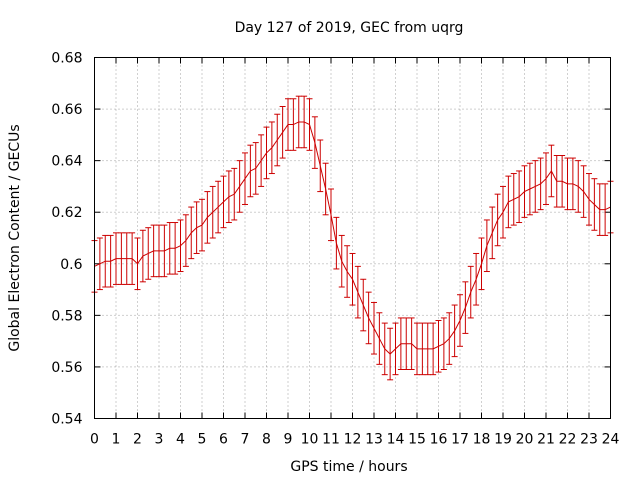 This screenshot has height=480, width=640. I want to click on y-tick-label: 0.62, so click(66, 213).